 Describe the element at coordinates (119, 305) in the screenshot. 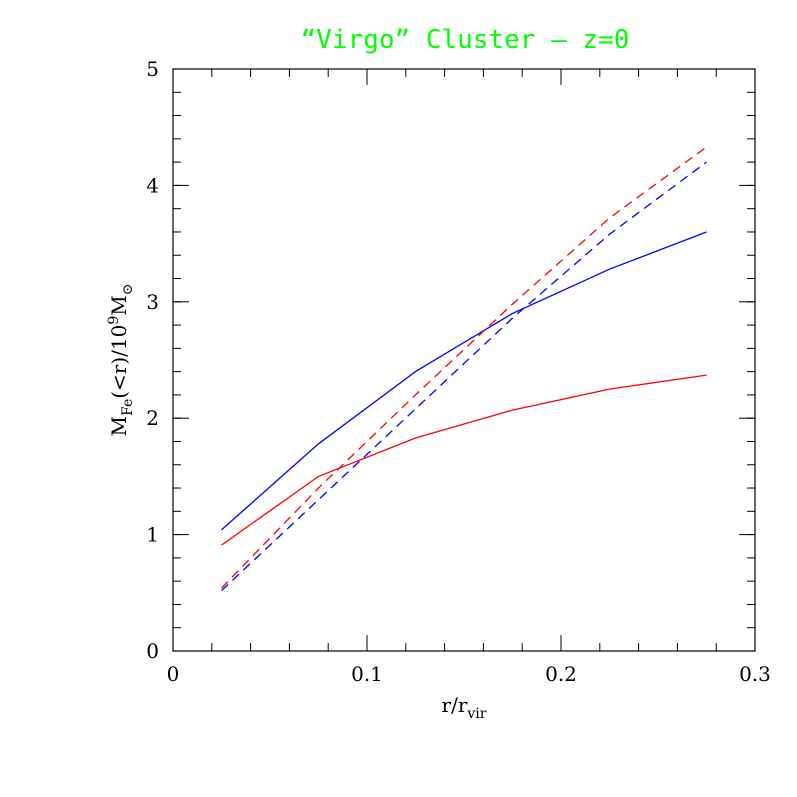

I see `y-axis-label-m2: M` at that location.